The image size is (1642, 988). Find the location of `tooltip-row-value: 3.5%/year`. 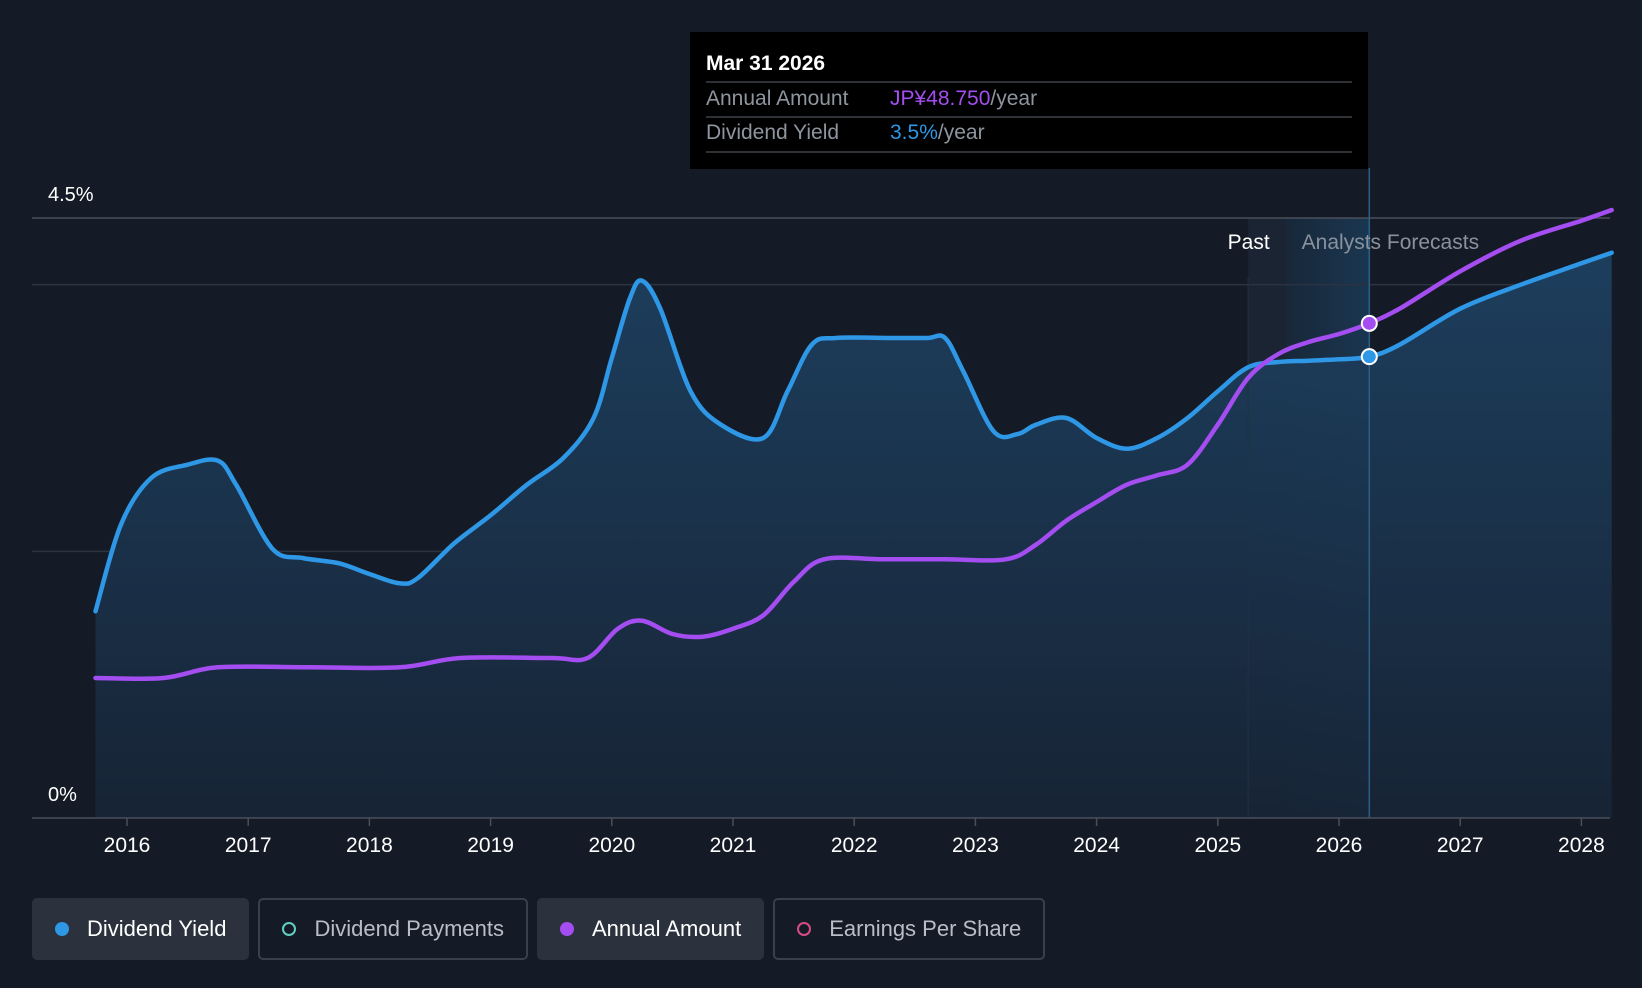

tooltip-row-value: 3.5%/year is located at coordinates (937, 132).